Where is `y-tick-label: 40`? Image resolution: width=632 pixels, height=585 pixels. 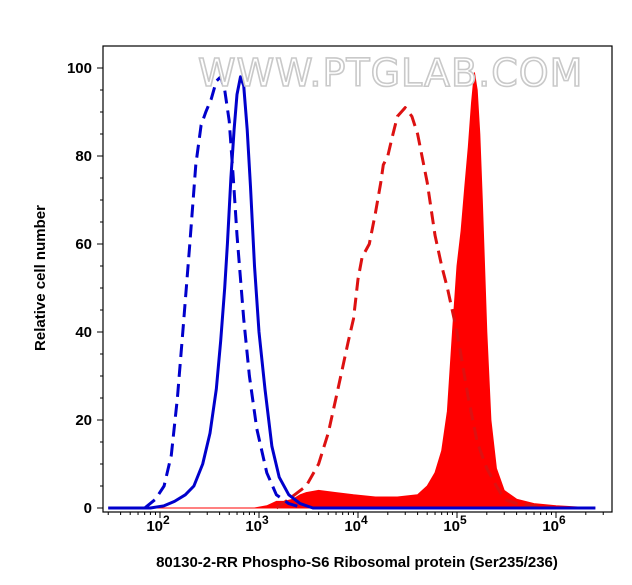
y-tick-label: 40 is located at coordinates (83, 332).